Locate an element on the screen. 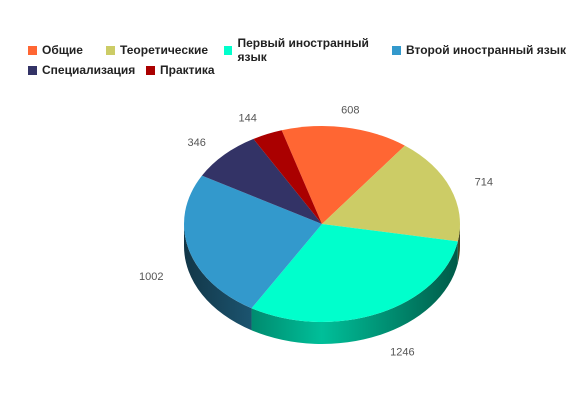 This screenshot has height=401, width=580. legend-label: Теоретические is located at coordinates (164, 50).